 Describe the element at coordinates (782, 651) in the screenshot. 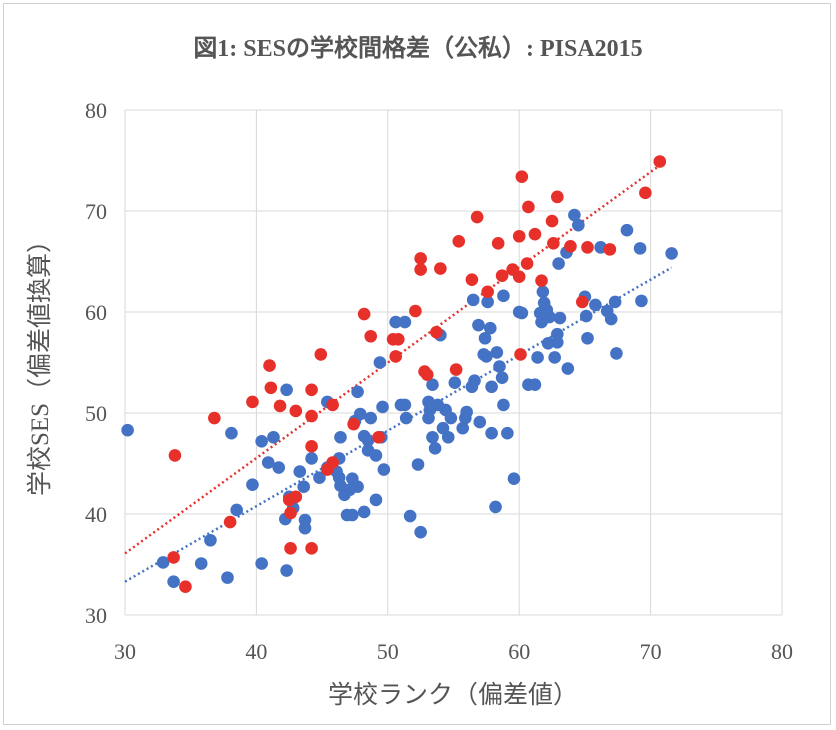

I see `x-tick-label: 80` at that location.